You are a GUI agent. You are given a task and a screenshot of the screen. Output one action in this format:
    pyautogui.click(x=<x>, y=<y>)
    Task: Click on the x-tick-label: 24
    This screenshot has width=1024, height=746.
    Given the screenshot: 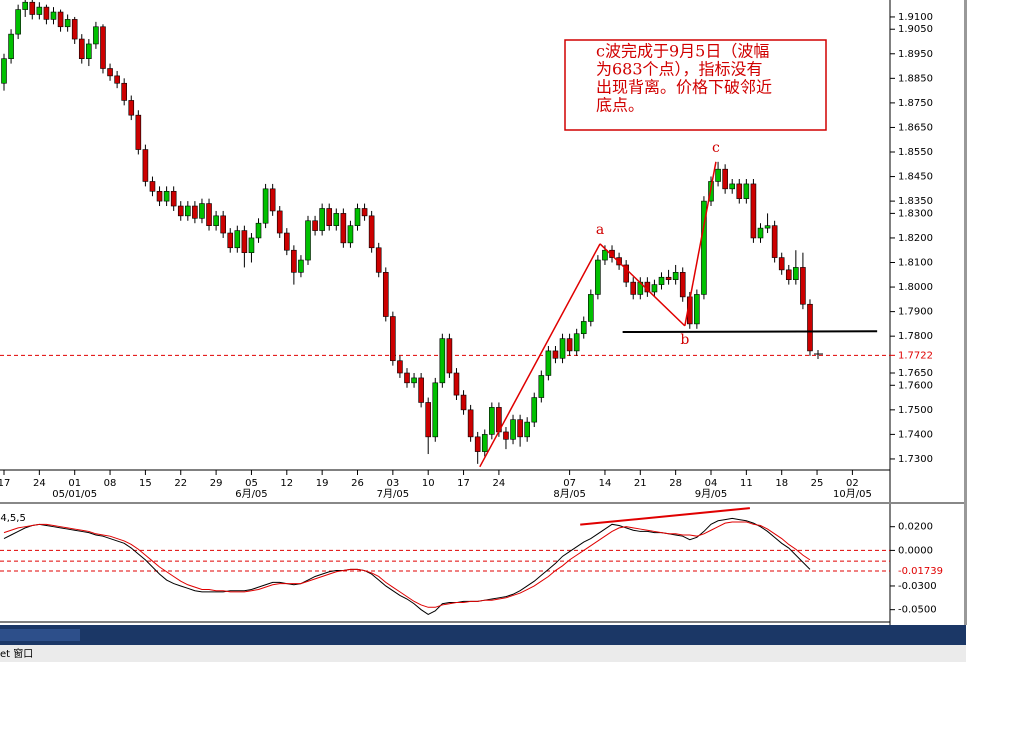 What is the action you would take?
    pyautogui.click(x=39, y=483)
    